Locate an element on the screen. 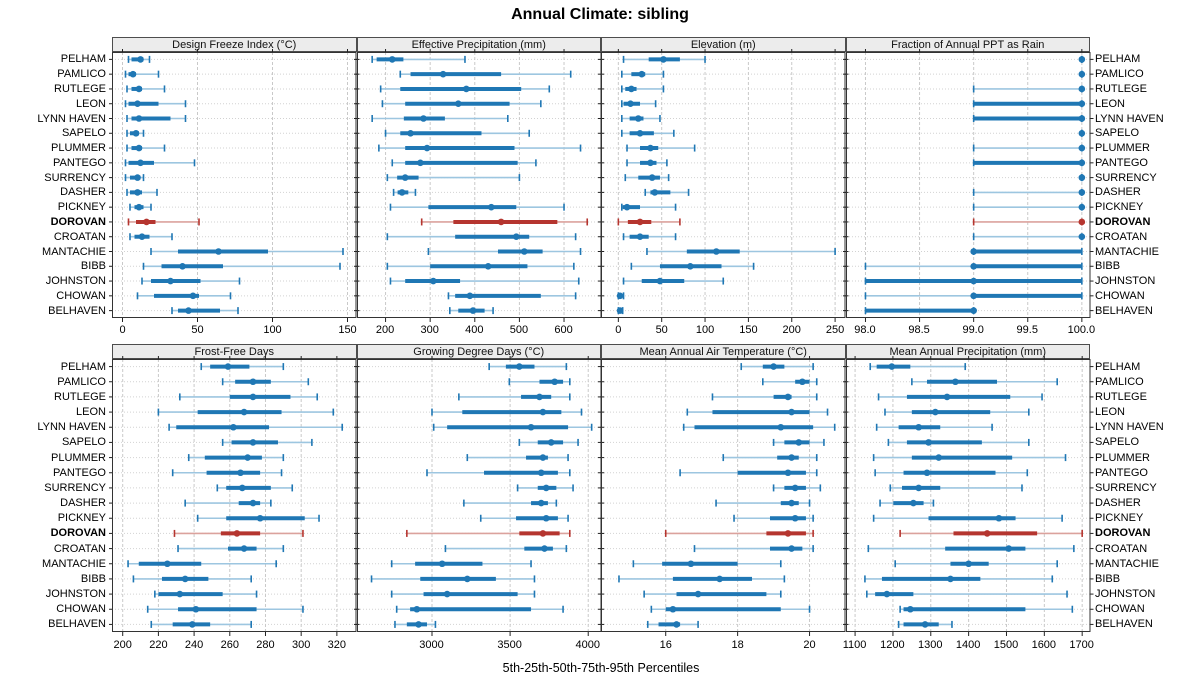 This screenshot has width=1200, height=700. site-label-surrency: SURRENCY is located at coordinates (75, 177).